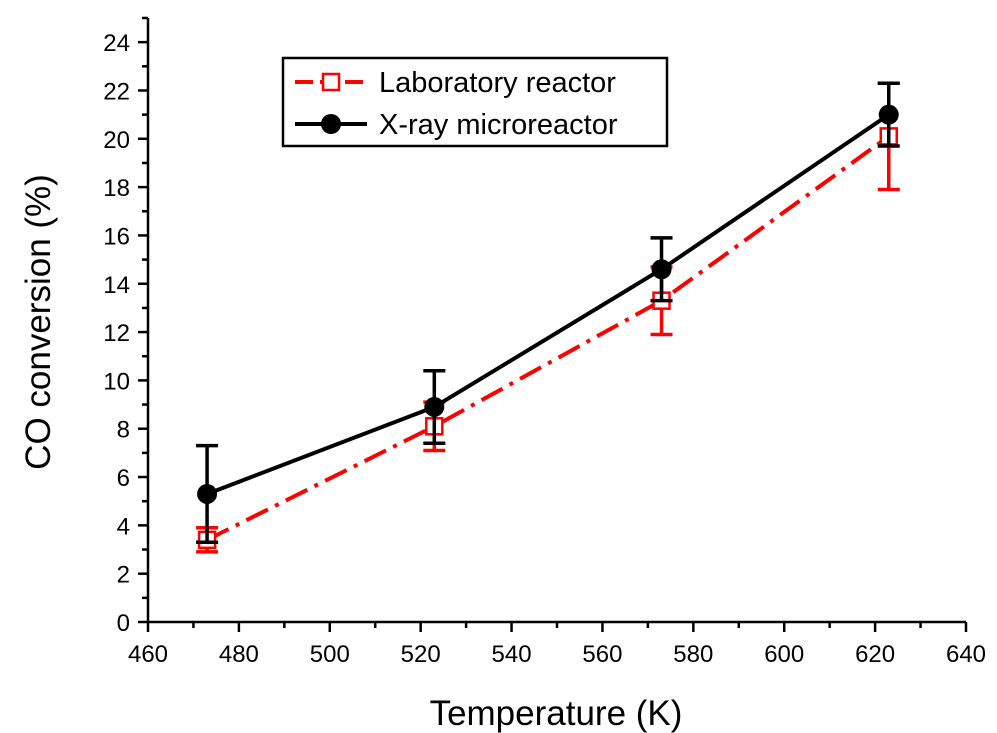  I want to click on x-tick-label: 640, so click(966, 654).